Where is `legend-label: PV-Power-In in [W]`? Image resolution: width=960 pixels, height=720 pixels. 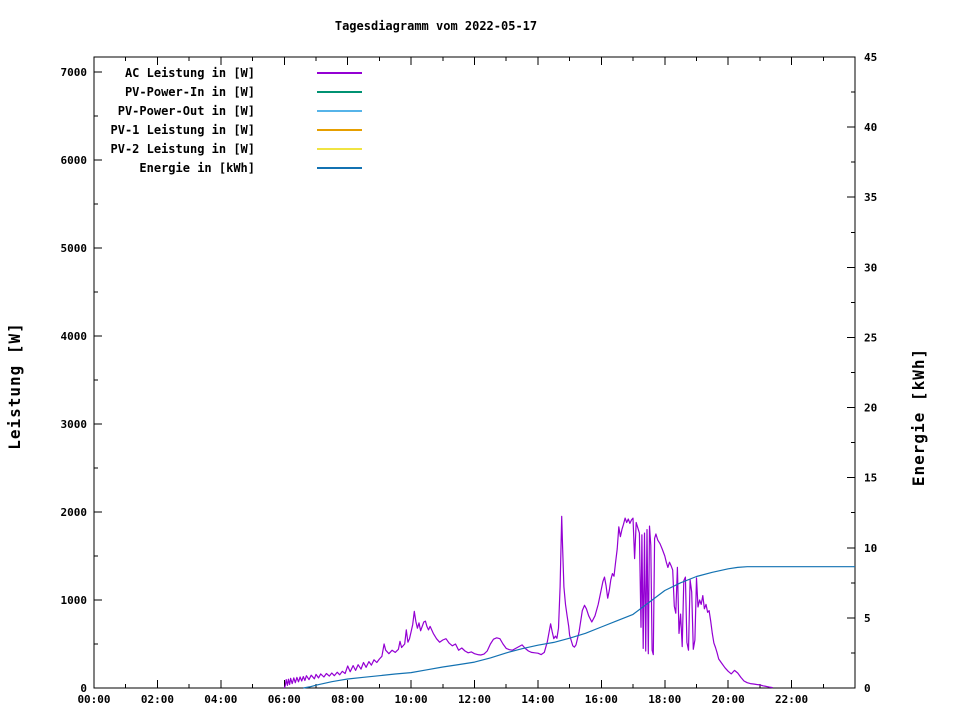
legend-label: PV-Power-In in [W] is located at coordinates (189, 91).